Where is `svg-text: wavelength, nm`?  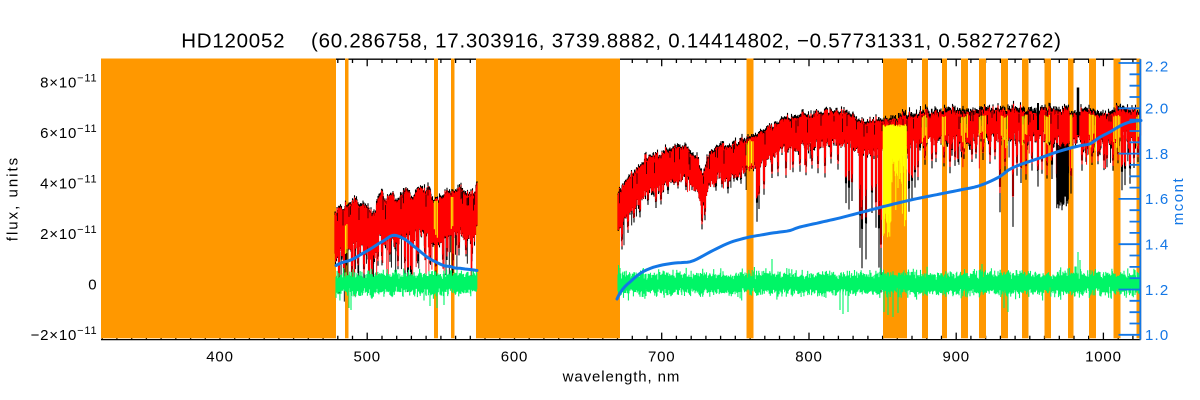
svg-text: wavelength, nm is located at coordinates (621, 377).